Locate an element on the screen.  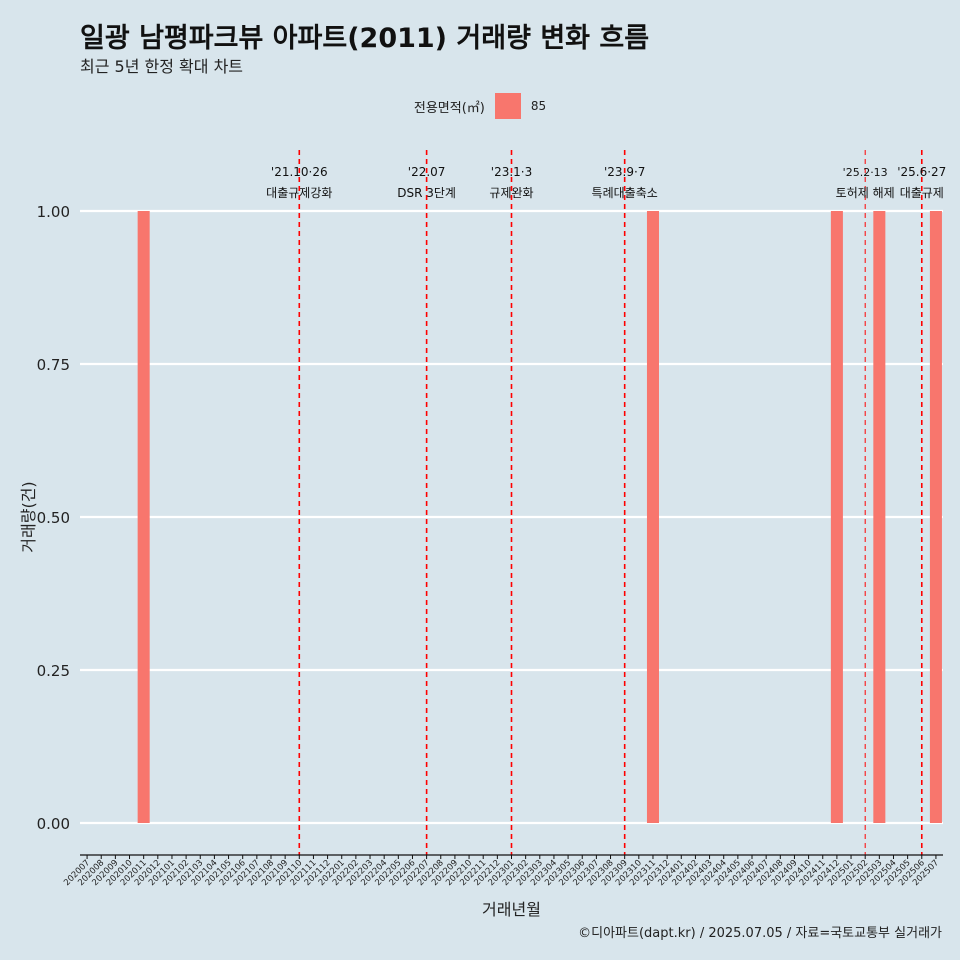
event-name-label: 토허제 해제 is located at coordinates (865, 193).